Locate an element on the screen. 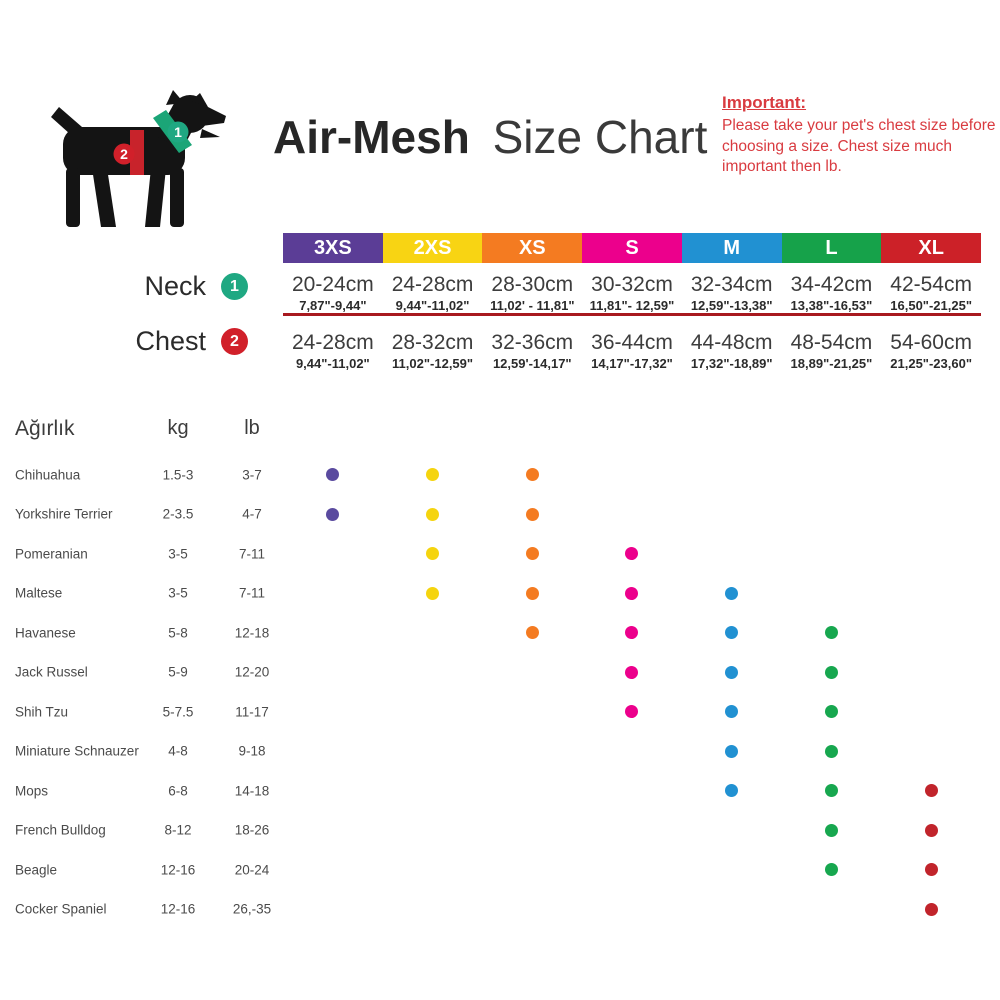 This screenshot has width=1000, height=1000. breed-name: Beagle is located at coordinates (36, 870).